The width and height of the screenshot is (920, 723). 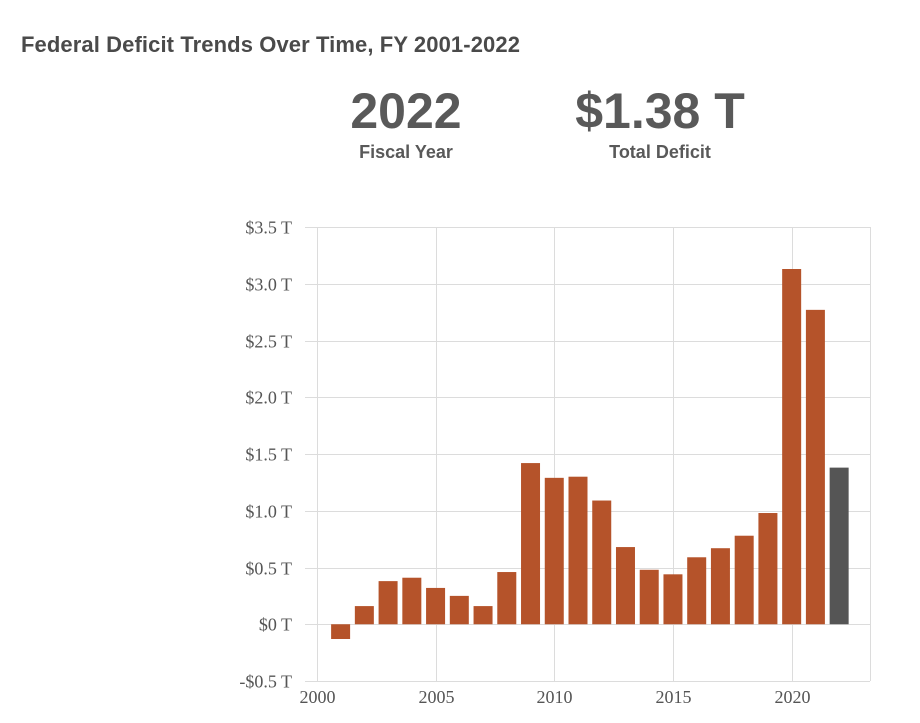 What do you see at coordinates (792, 447) in the screenshot?
I see `bar-2020` at bounding box center [792, 447].